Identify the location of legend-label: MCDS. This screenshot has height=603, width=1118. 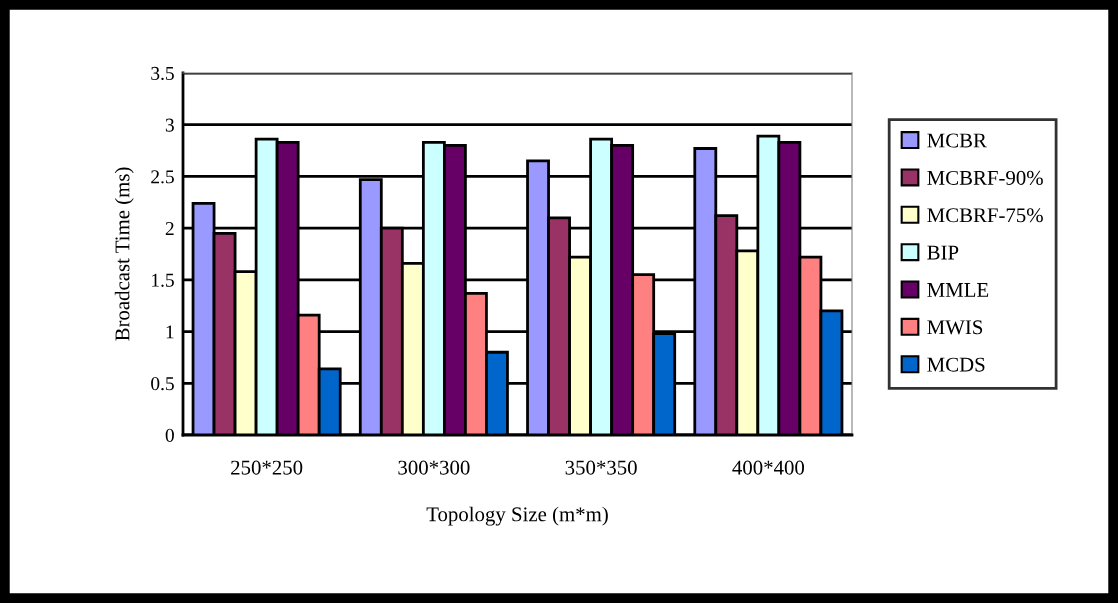
(956, 364).